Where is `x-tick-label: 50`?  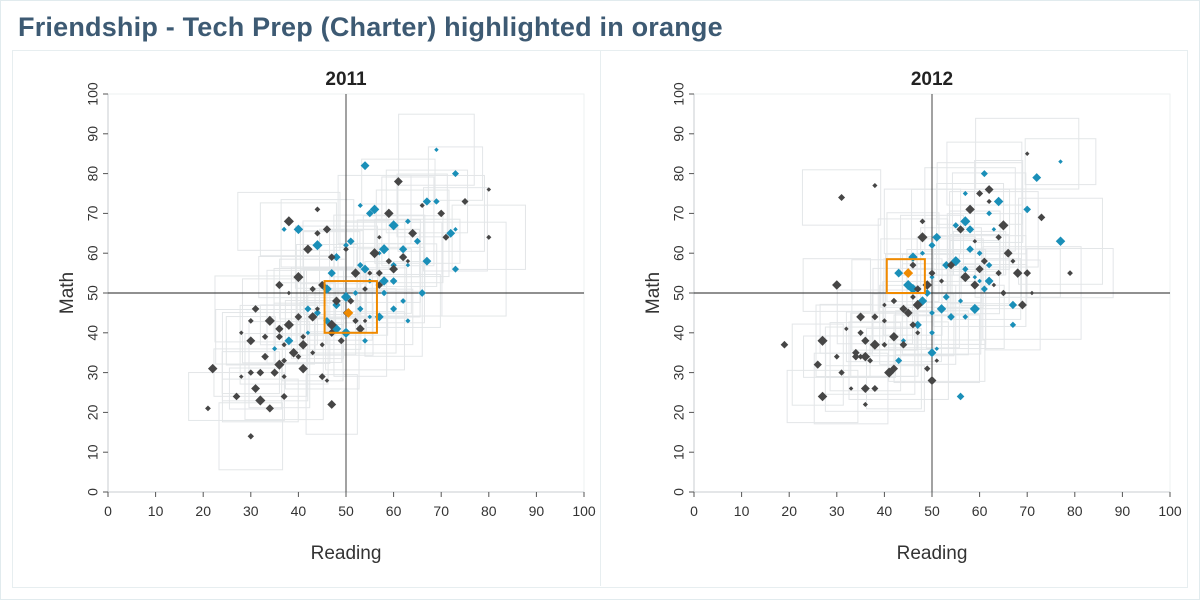 x-tick-label: 50 is located at coordinates (932, 511).